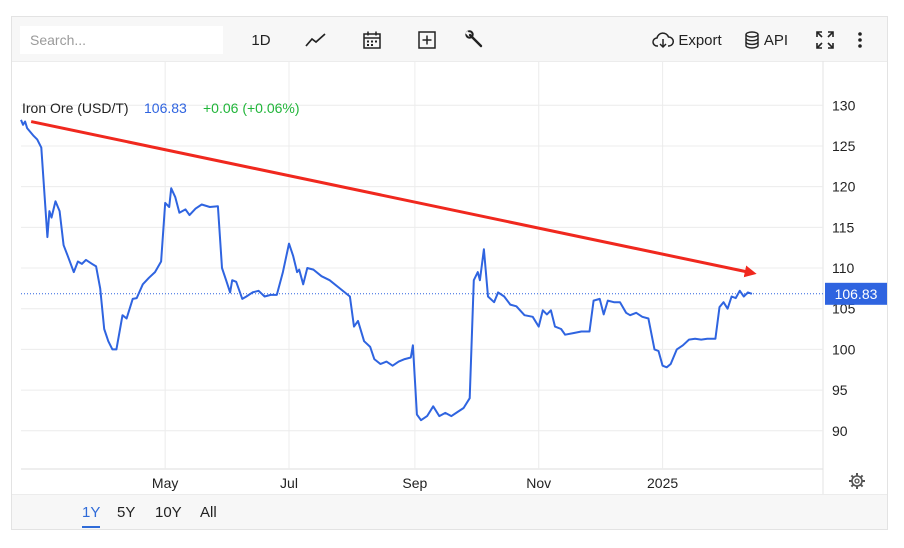 This screenshot has height=548, width=904. I want to click on fullscreen-button, so click(825, 40).